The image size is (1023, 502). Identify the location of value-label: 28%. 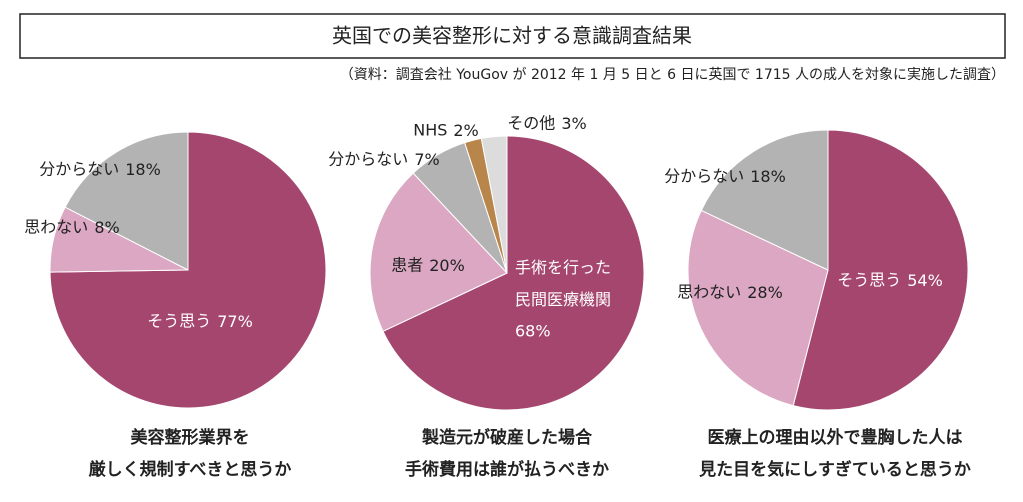
(765, 292).